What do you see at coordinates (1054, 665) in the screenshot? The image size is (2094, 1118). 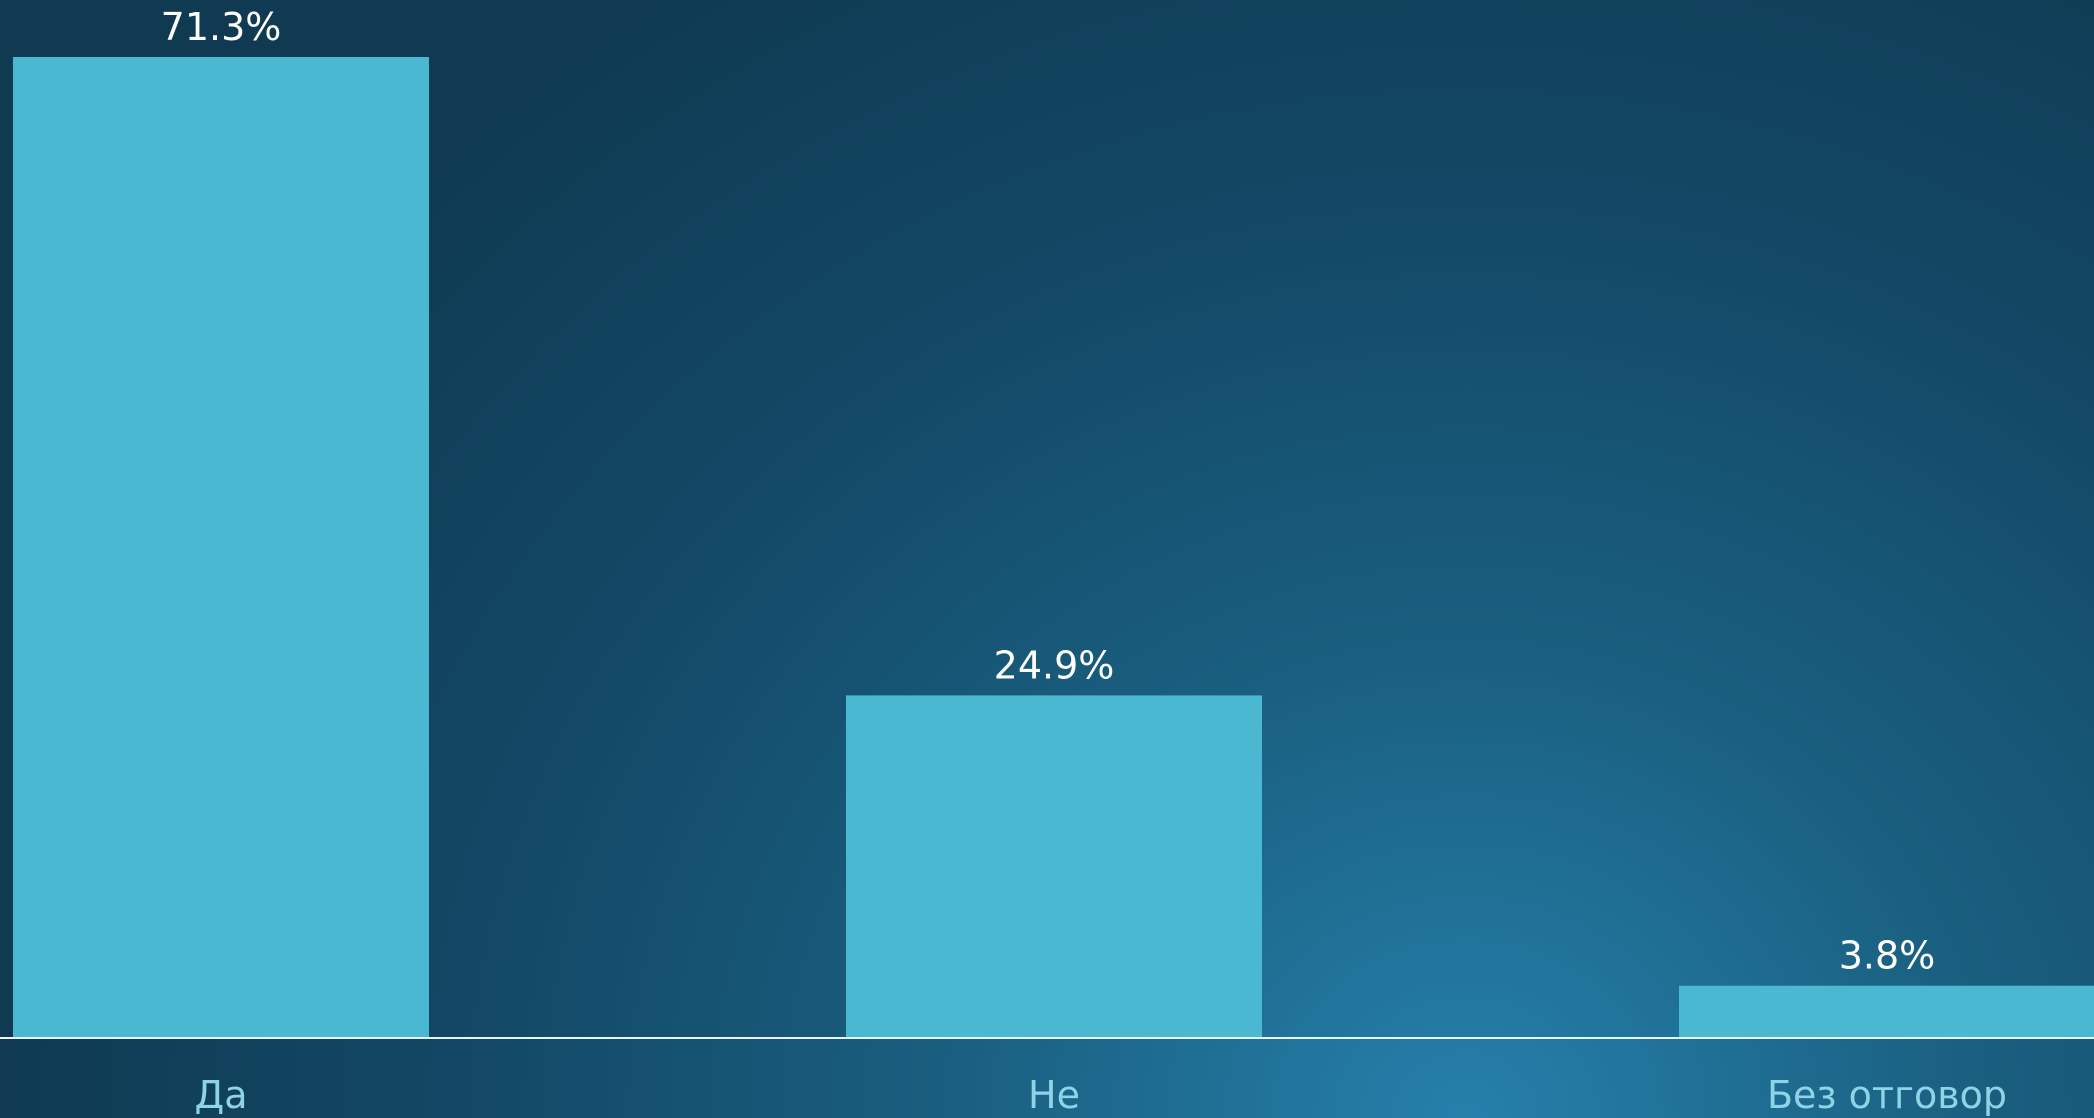 I see `value-label-1: 24.9%` at bounding box center [1054, 665].